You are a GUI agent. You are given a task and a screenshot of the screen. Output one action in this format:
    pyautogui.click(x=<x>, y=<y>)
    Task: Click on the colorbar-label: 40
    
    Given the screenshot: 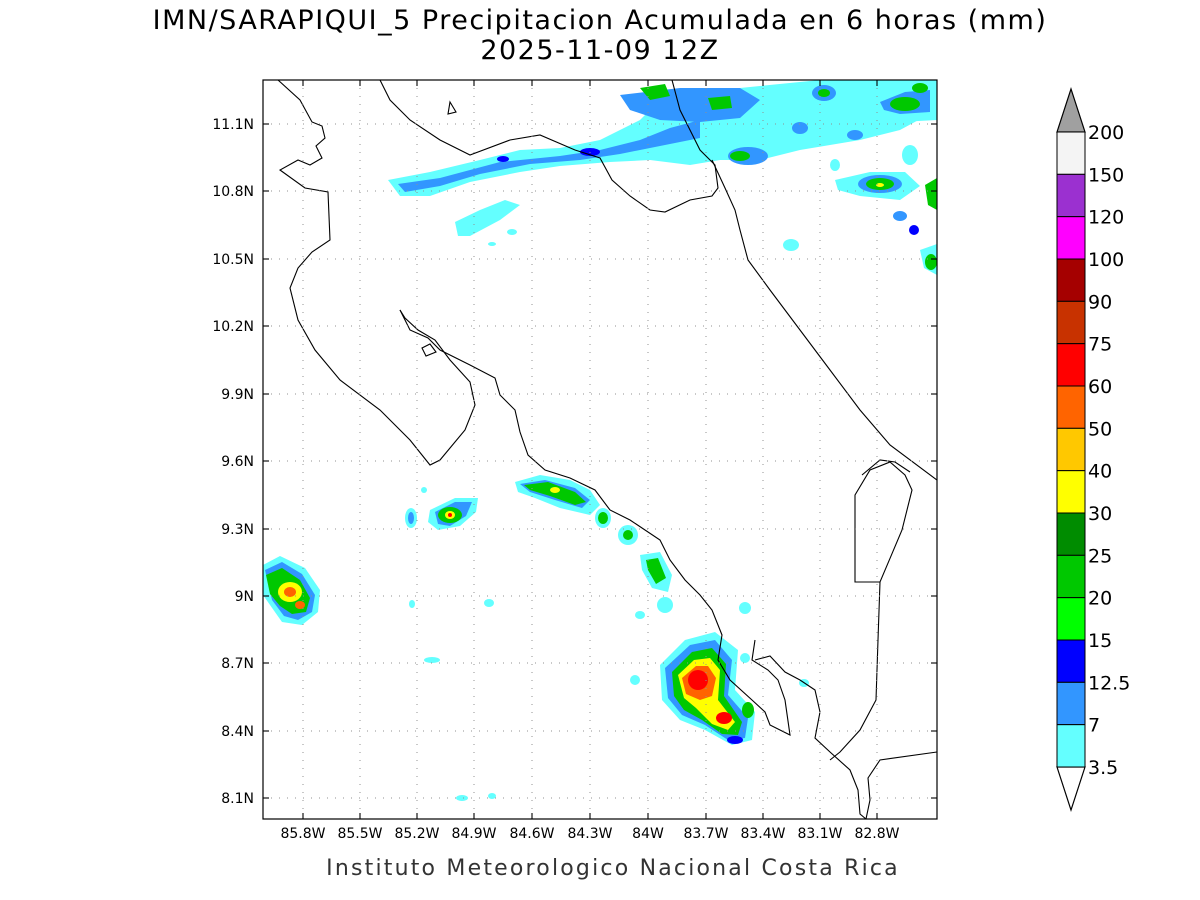 What is the action you would take?
    pyautogui.click(x=1100, y=472)
    